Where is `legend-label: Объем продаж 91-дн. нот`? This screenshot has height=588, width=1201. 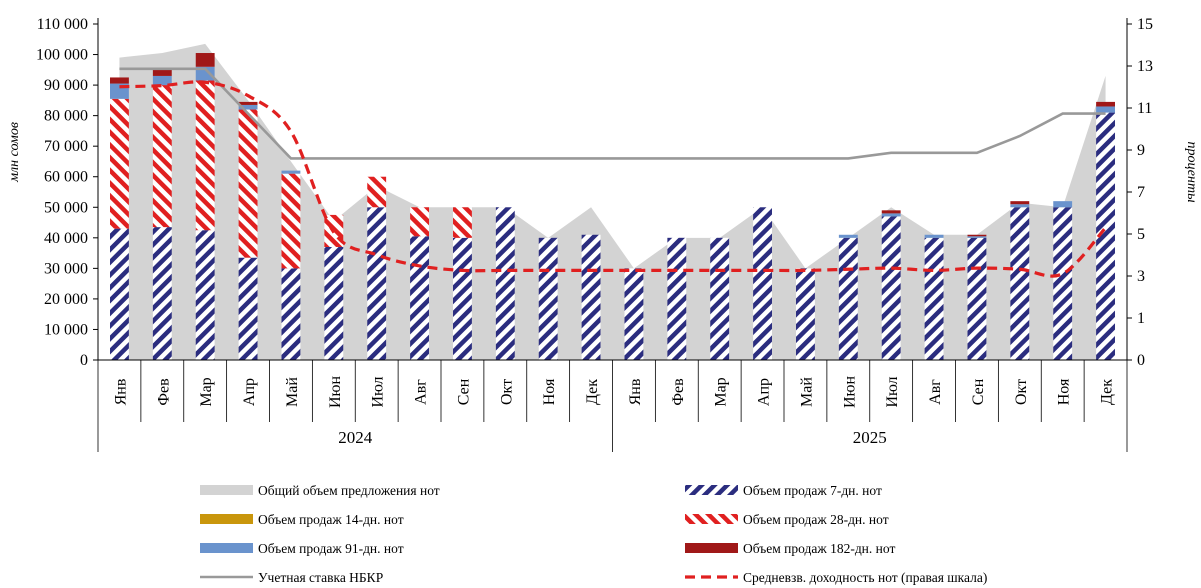
legend-label: Объем продаж 91-дн. нот is located at coordinates (331, 548).